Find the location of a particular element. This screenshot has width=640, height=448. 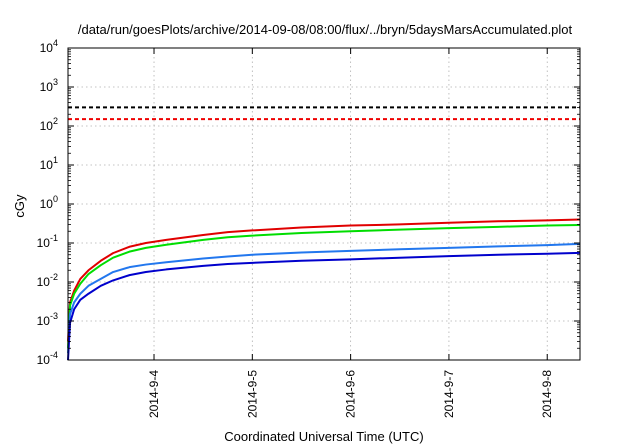

y-tick-label: 10³ is located at coordinates (49, 85).